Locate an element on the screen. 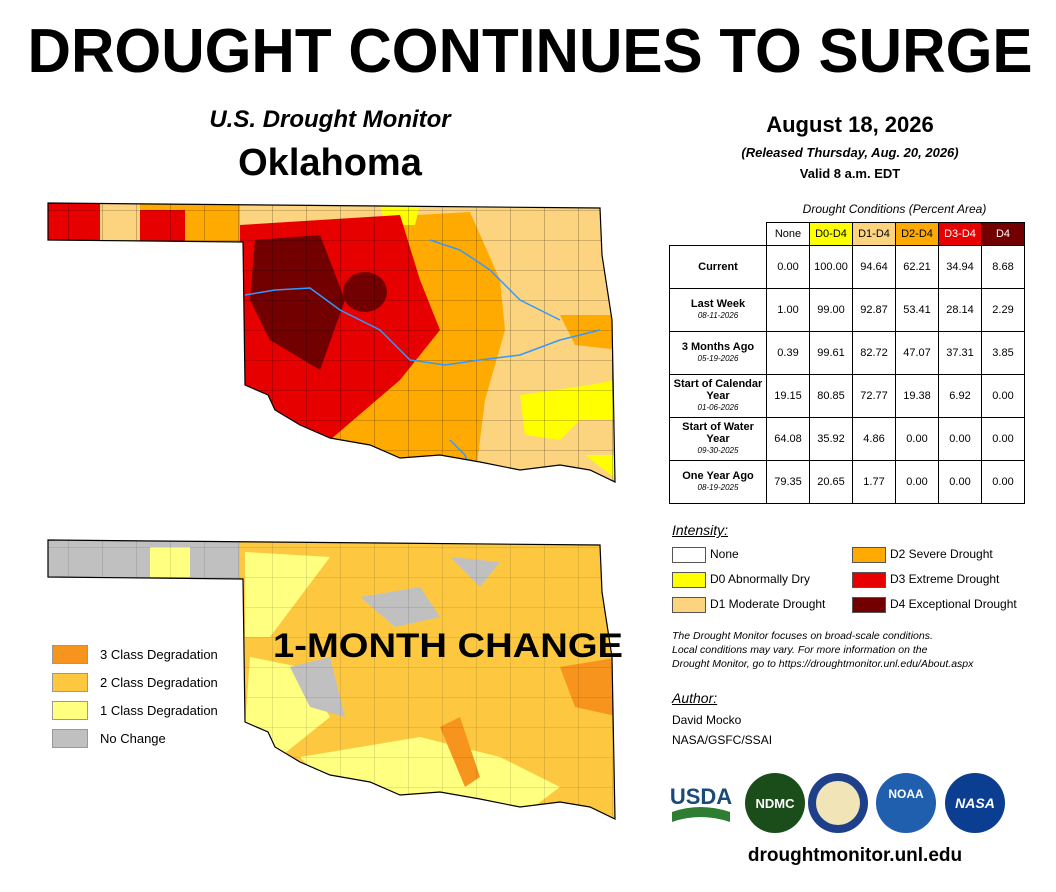  column-header: None is located at coordinates (788, 234).